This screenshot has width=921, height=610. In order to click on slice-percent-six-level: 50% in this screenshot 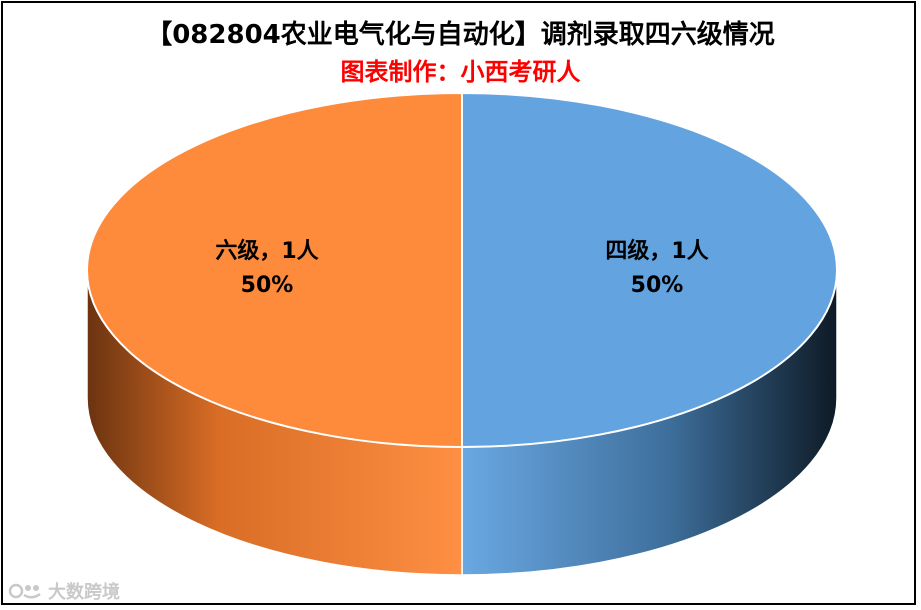, I will do `click(267, 285)`.